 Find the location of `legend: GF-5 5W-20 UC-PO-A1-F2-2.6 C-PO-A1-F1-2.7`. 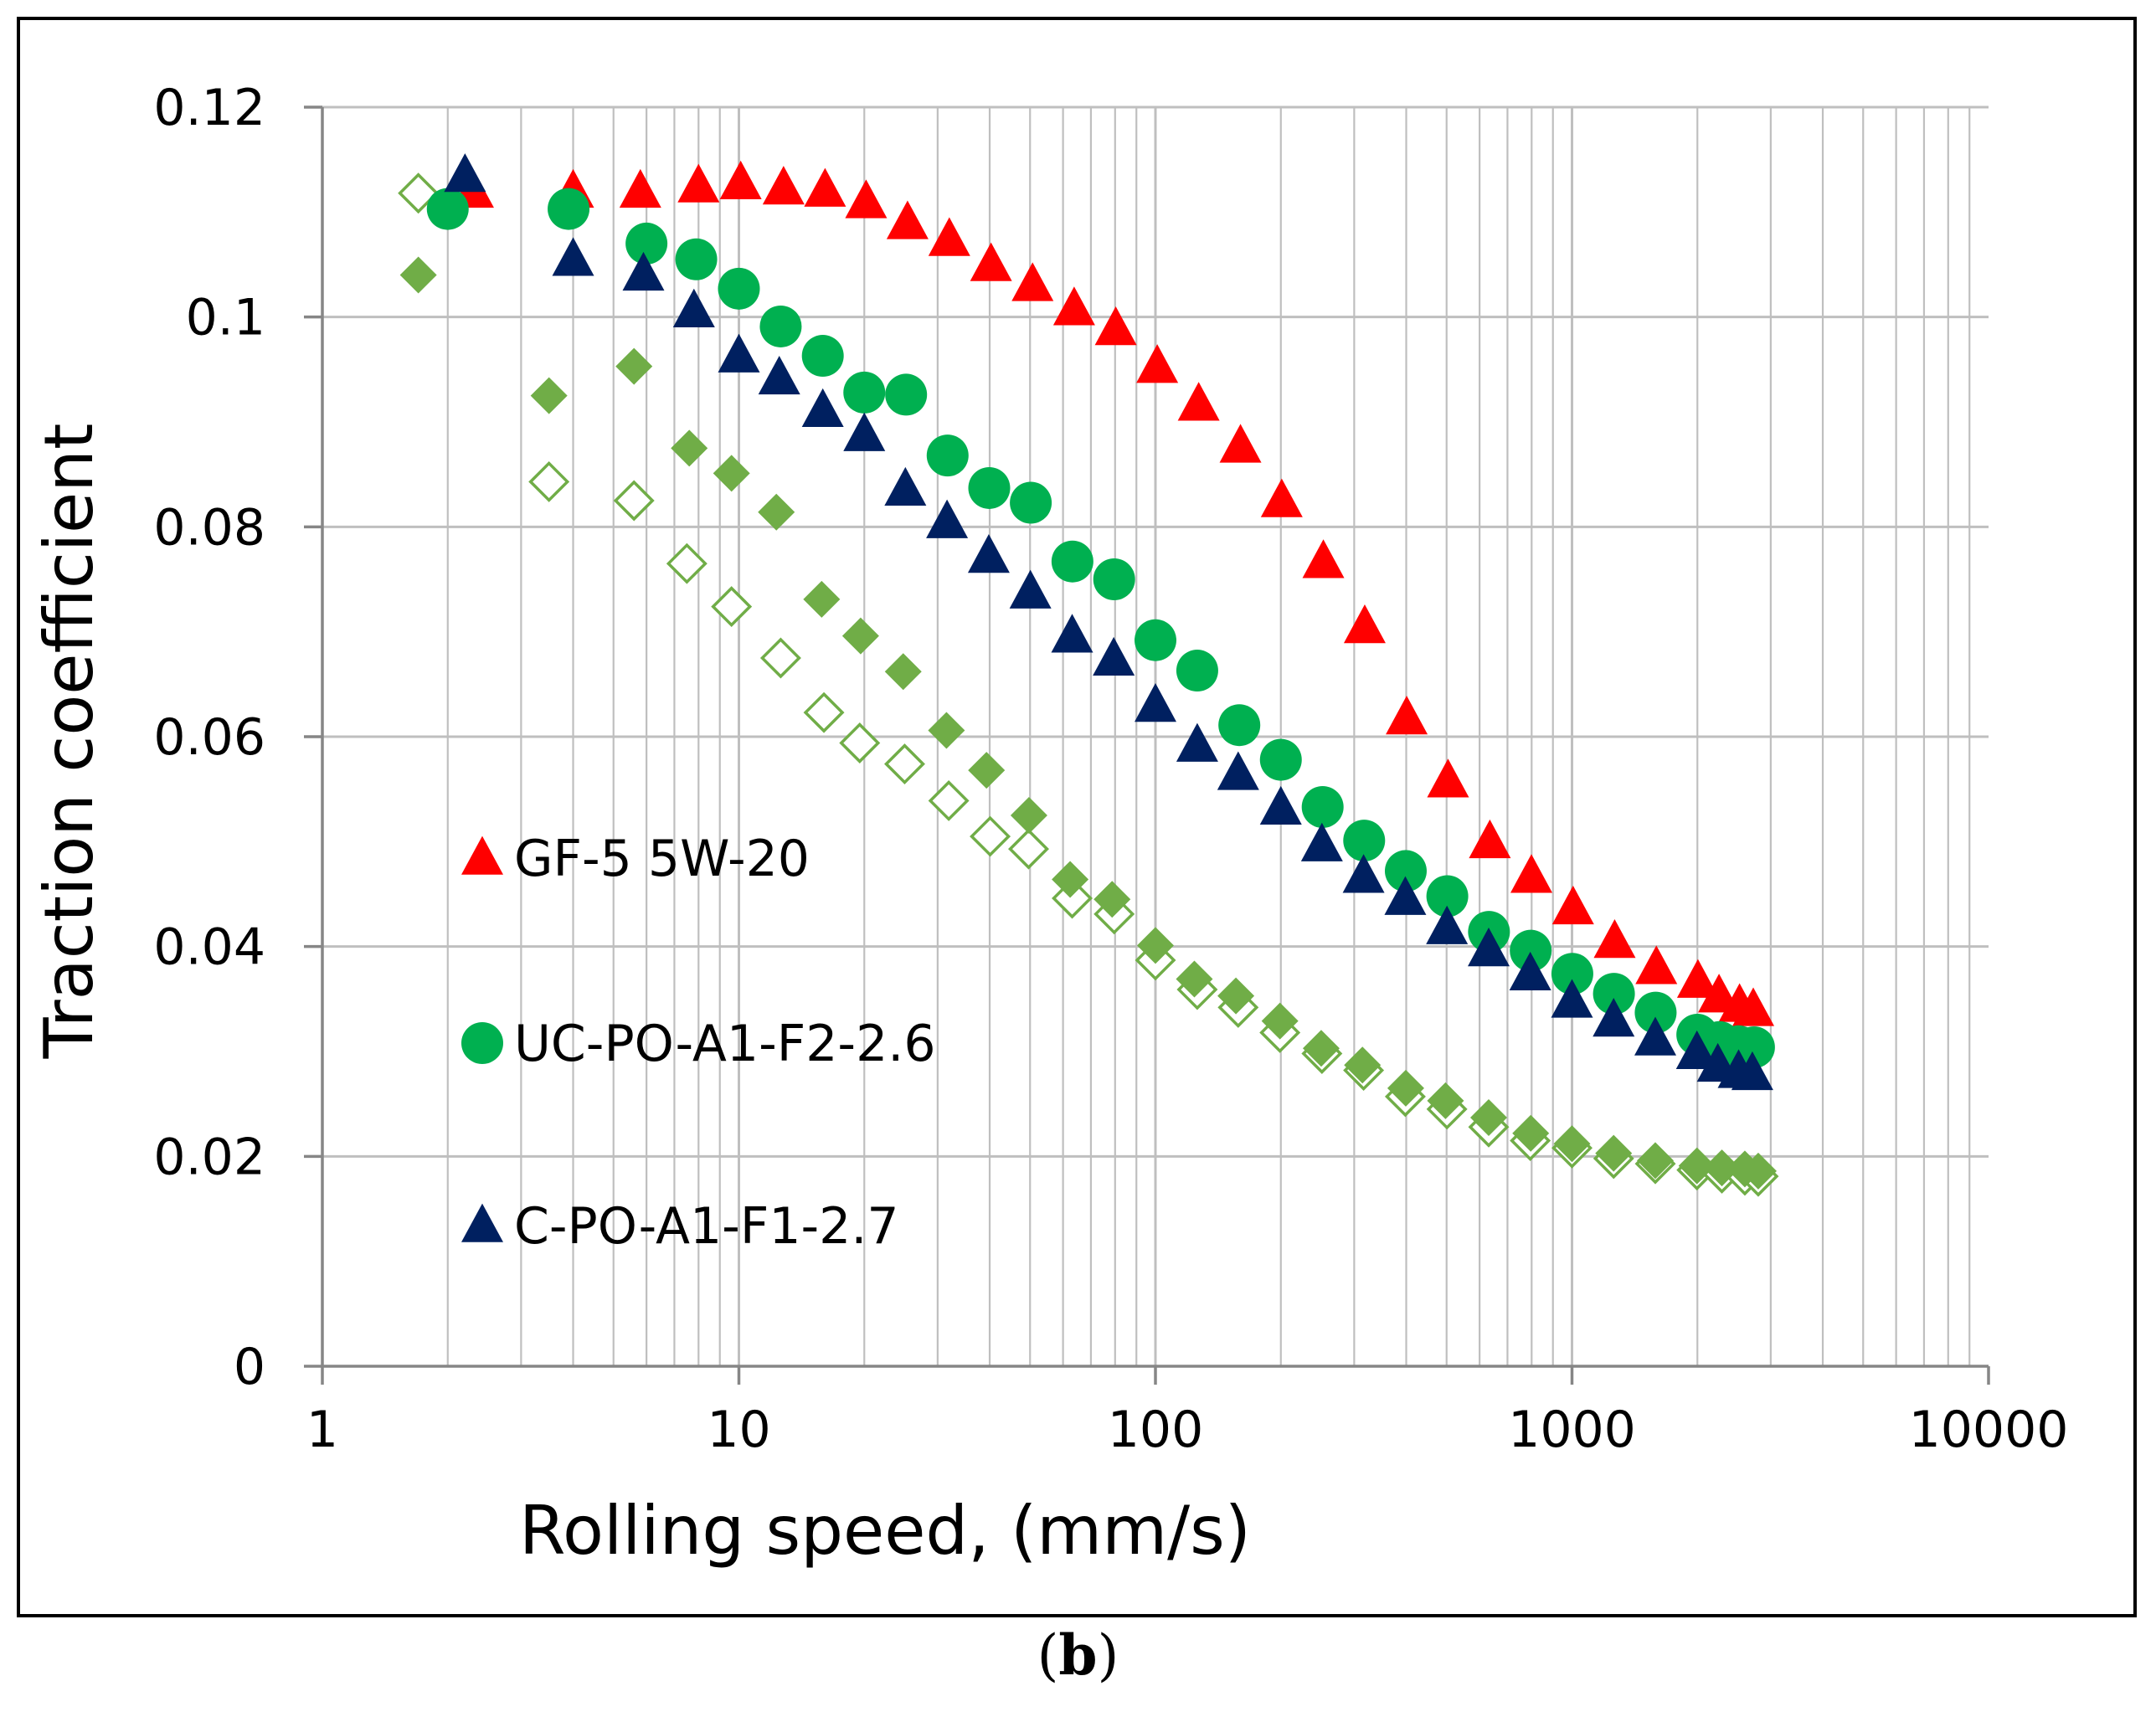

legend: GF-5 5W-20 UC-PO-A1-F2-2.6 C-PO-A1-F1-2.7 is located at coordinates (698, 1043).